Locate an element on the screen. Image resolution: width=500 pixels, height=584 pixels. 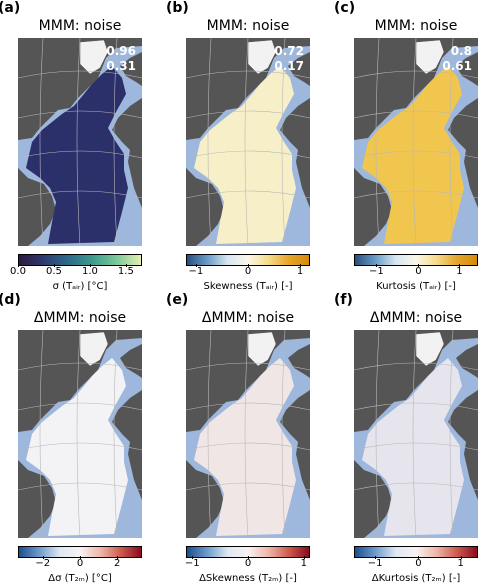
colorbar: −2 0 2 Δσ (T₂ₘ) [°C] is located at coordinates (80, 565).